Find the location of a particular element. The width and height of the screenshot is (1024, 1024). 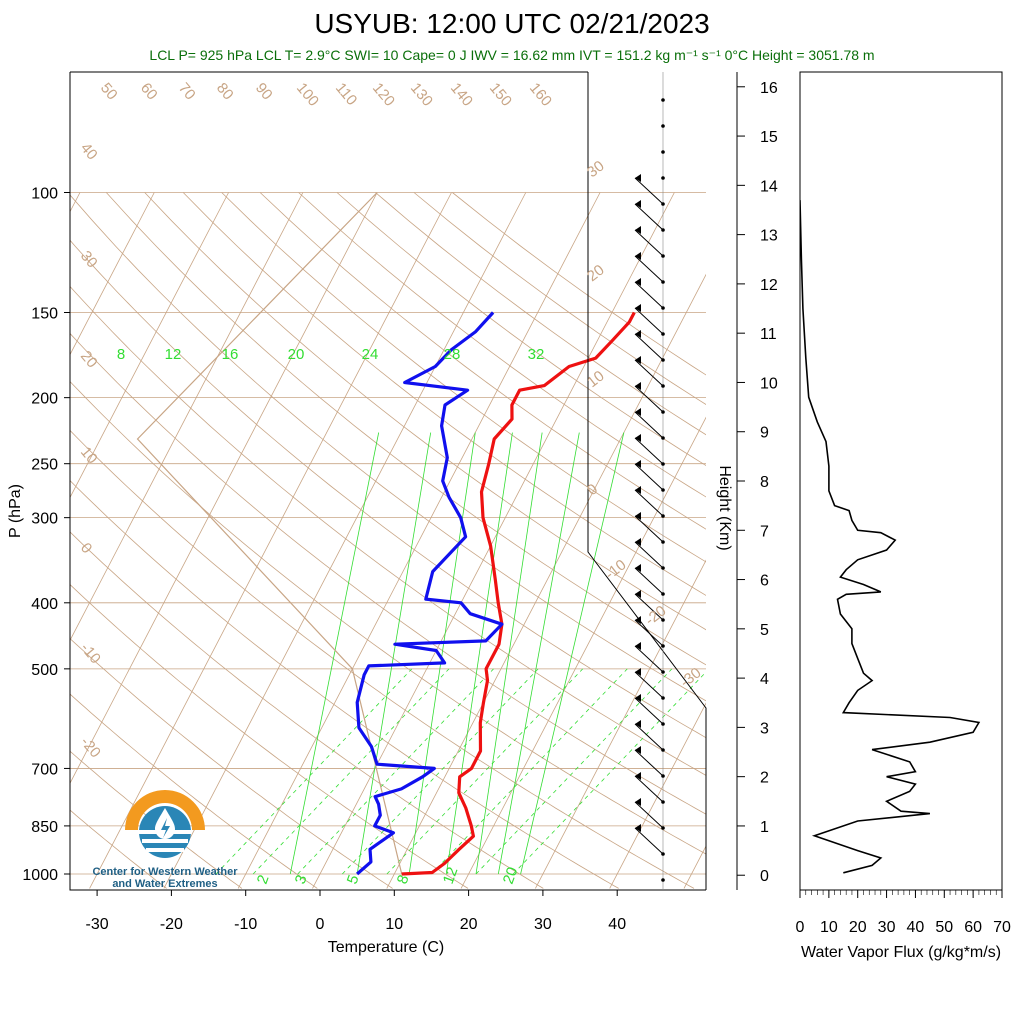

x-axis-label: Temperature (C) is located at coordinates (386, 947).